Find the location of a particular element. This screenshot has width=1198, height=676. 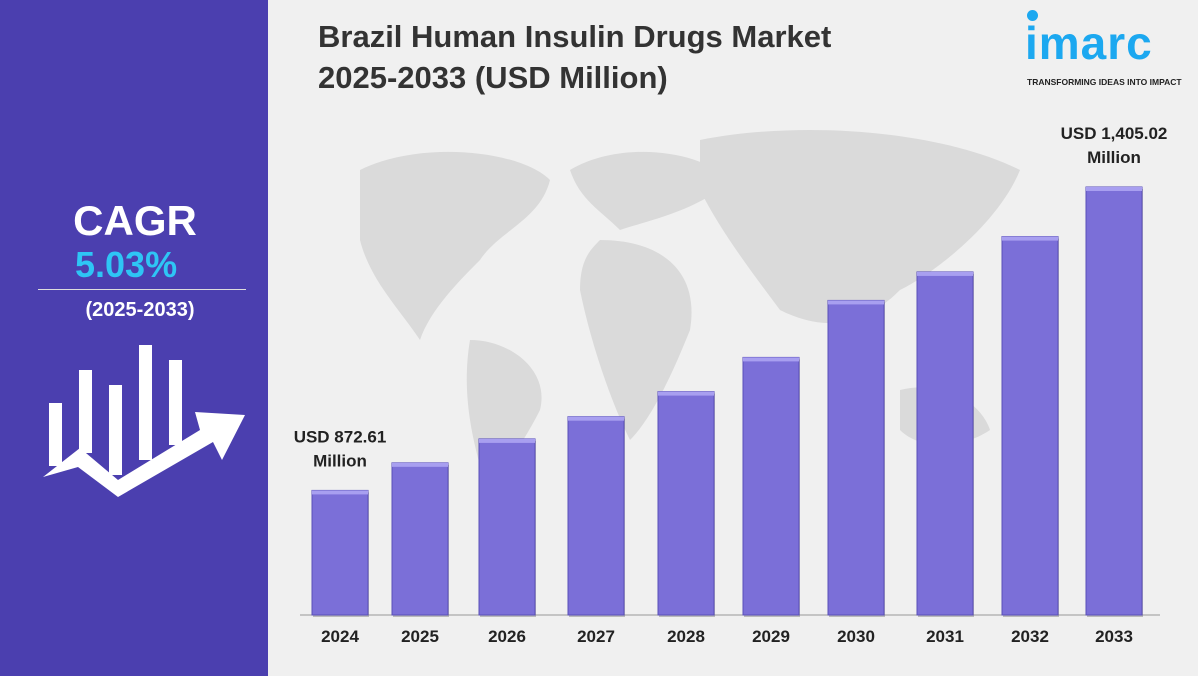

x-tick-label: 2026 is located at coordinates (507, 636).